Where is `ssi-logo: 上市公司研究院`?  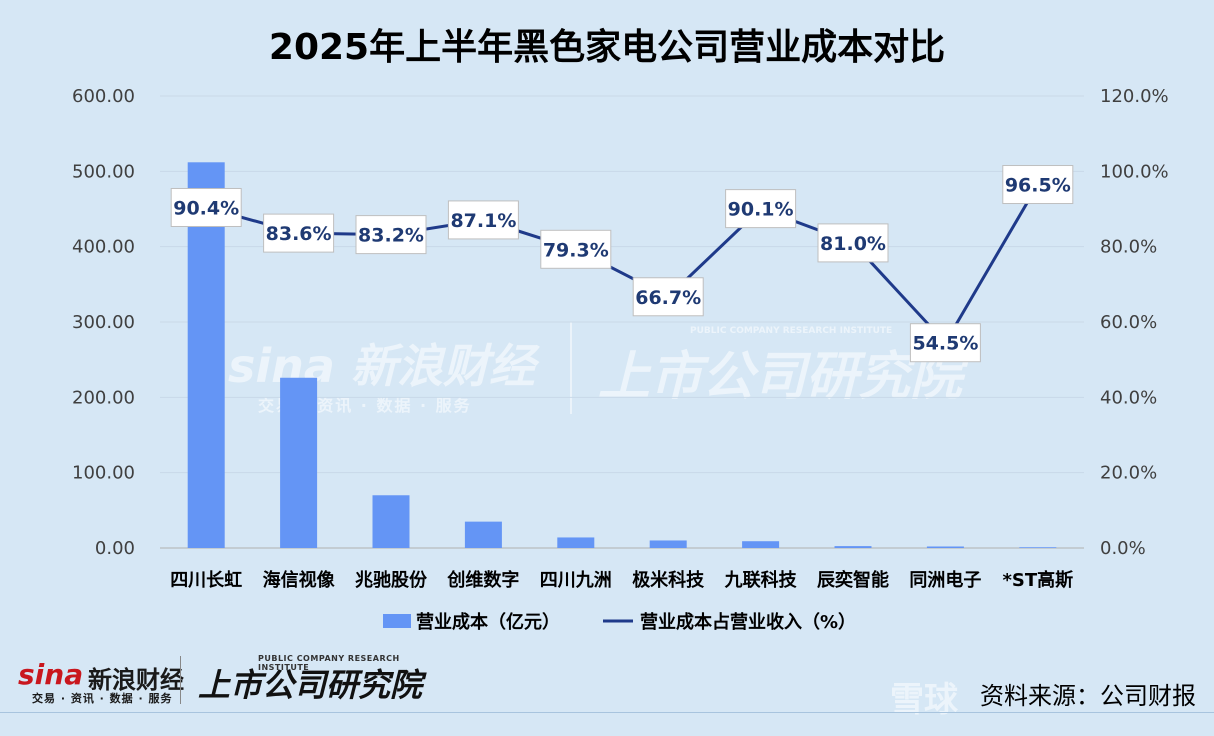
ssi-logo: 上市公司研究院 is located at coordinates (310, 685).